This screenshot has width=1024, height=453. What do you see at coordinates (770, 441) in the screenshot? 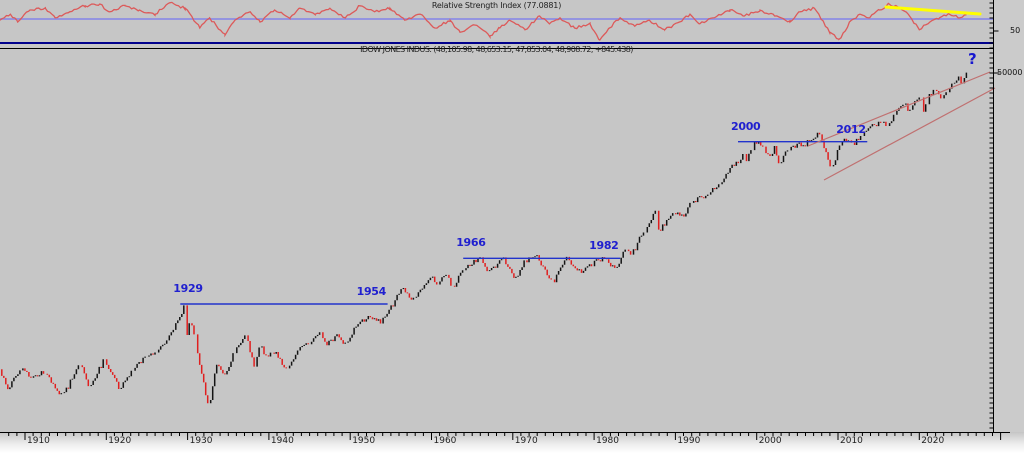
I see `decade-label: 2000` at bounding box center [770, 441].